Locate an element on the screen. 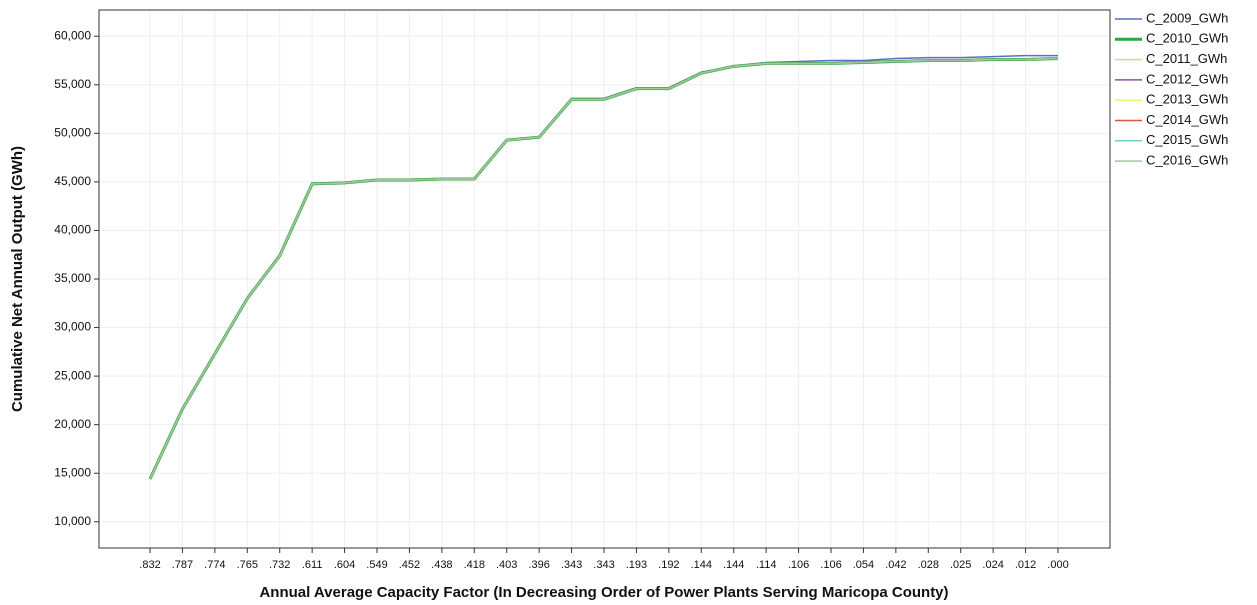 Image resolution: width=1257 pixels, height=605 pixels. x-tick-label: .000 is located at coordinates (1057, 565).